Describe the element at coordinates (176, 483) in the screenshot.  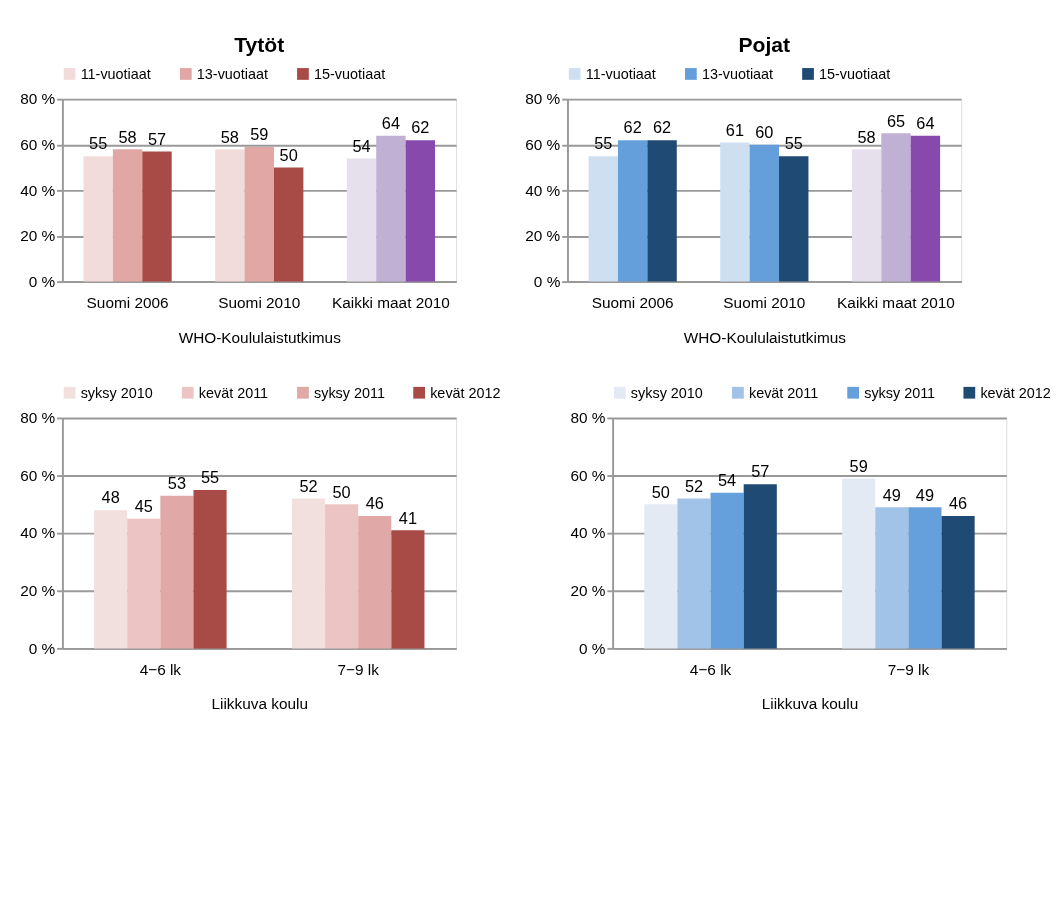
I see `data-label: 53` at that location.